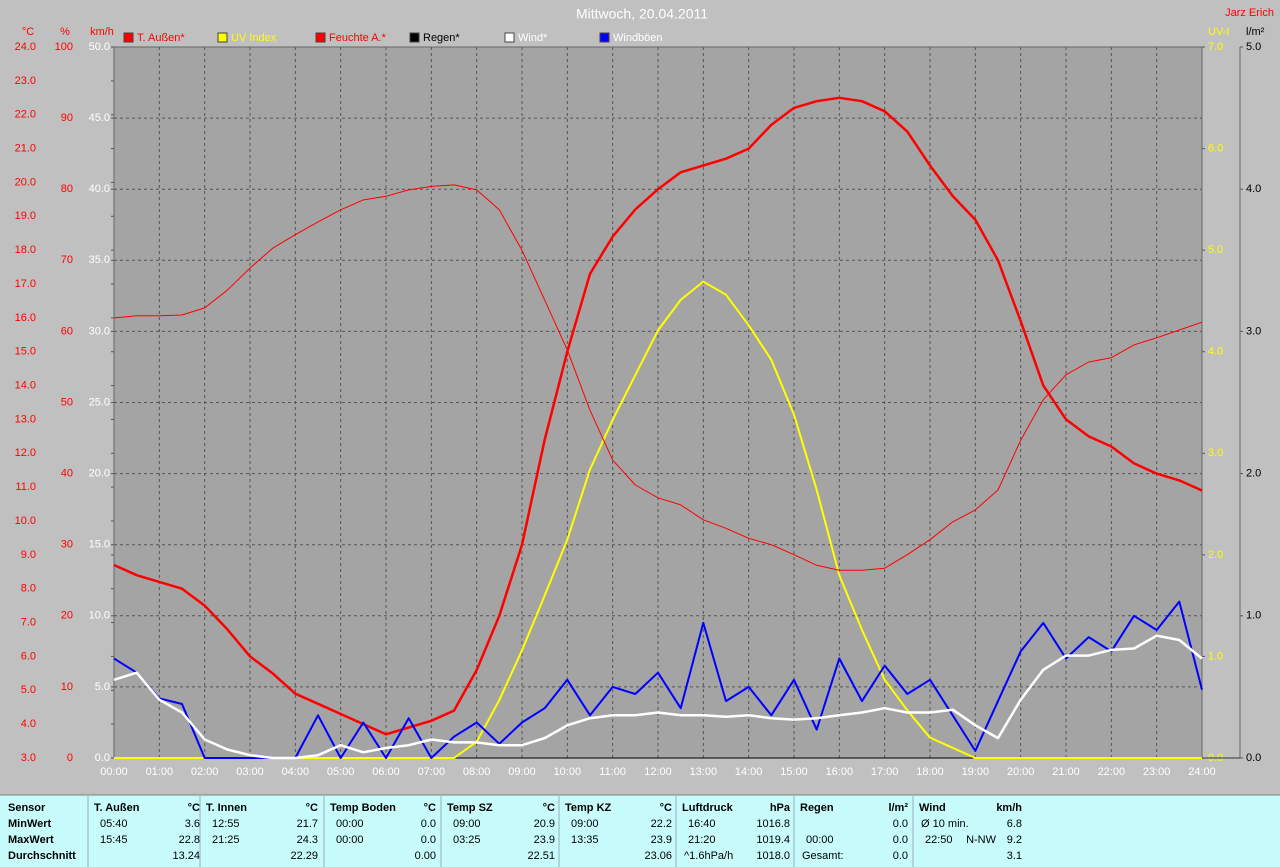 The width and height of the screenshot is (1280, 867). I want to click on y-tick-label: 90, so click(67, 118).